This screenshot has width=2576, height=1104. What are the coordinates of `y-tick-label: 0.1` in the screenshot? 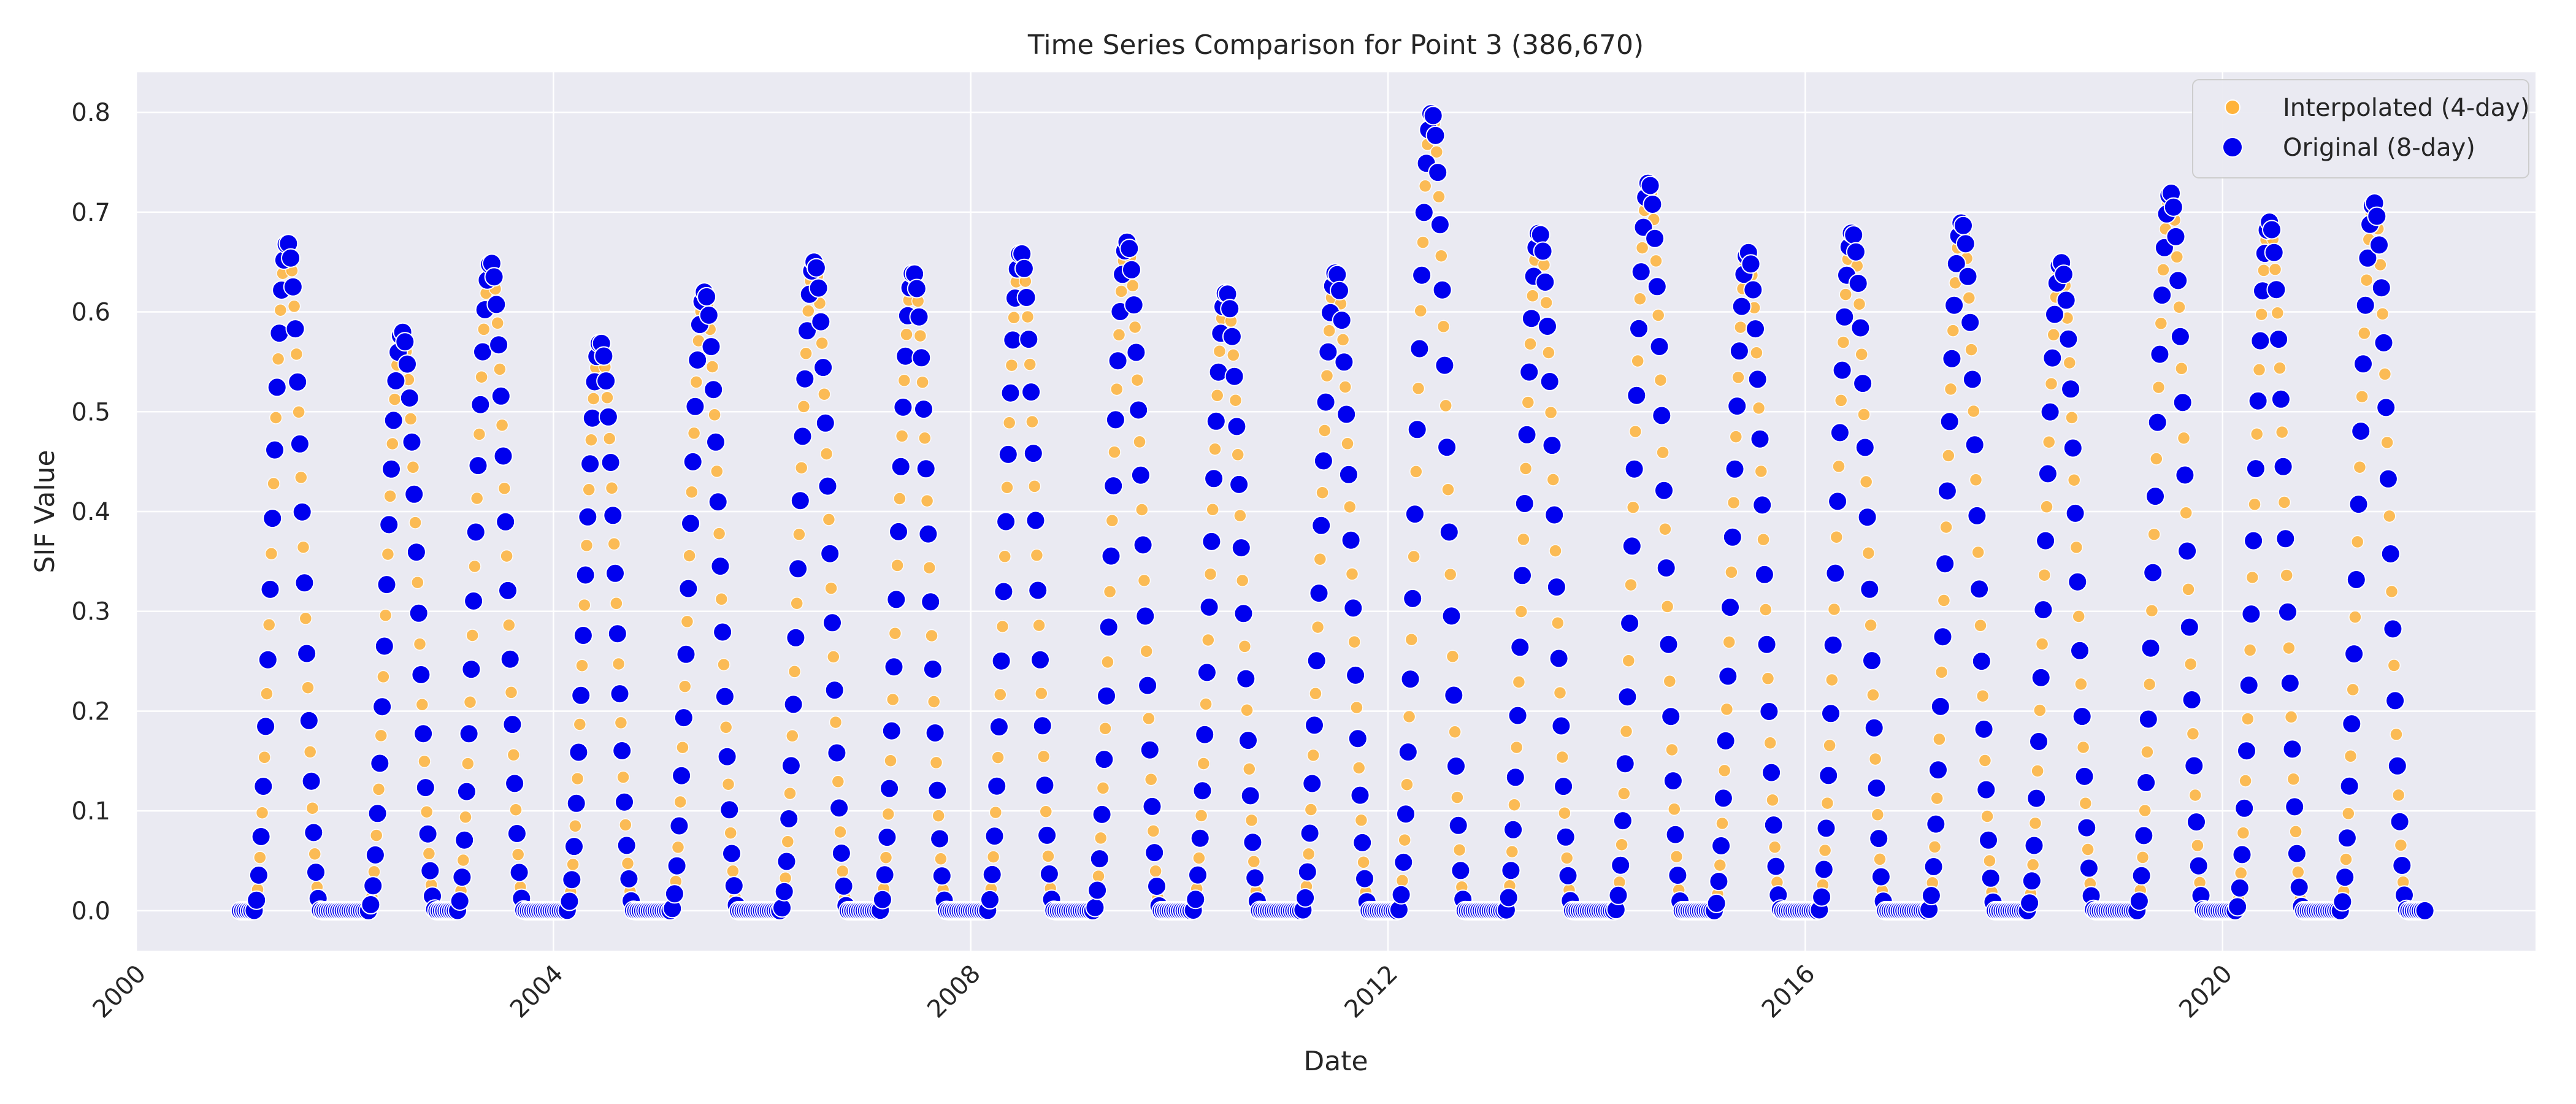 It's located at (90, 811).